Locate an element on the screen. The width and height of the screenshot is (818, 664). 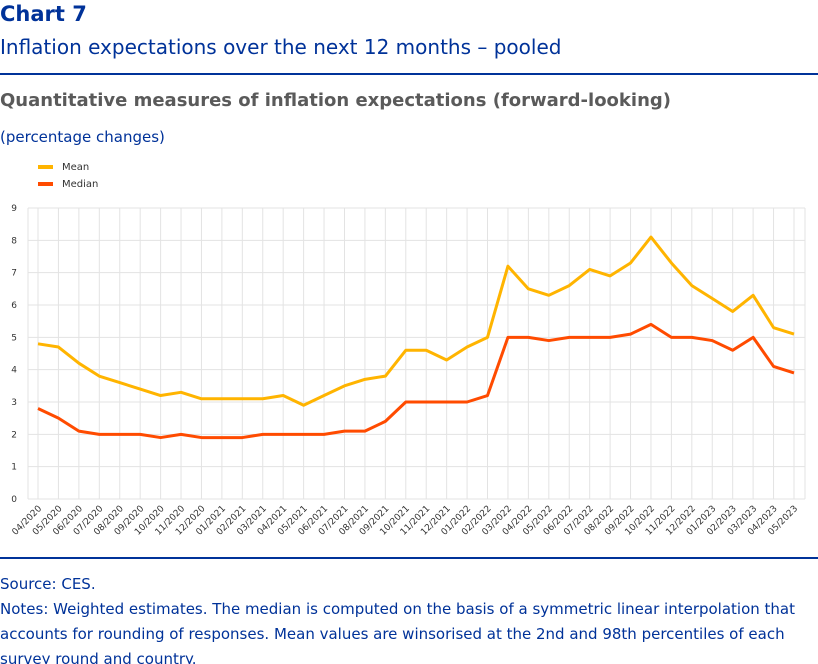
chart-subtitle: (percentage changes) is located at coordinates (82, 137).